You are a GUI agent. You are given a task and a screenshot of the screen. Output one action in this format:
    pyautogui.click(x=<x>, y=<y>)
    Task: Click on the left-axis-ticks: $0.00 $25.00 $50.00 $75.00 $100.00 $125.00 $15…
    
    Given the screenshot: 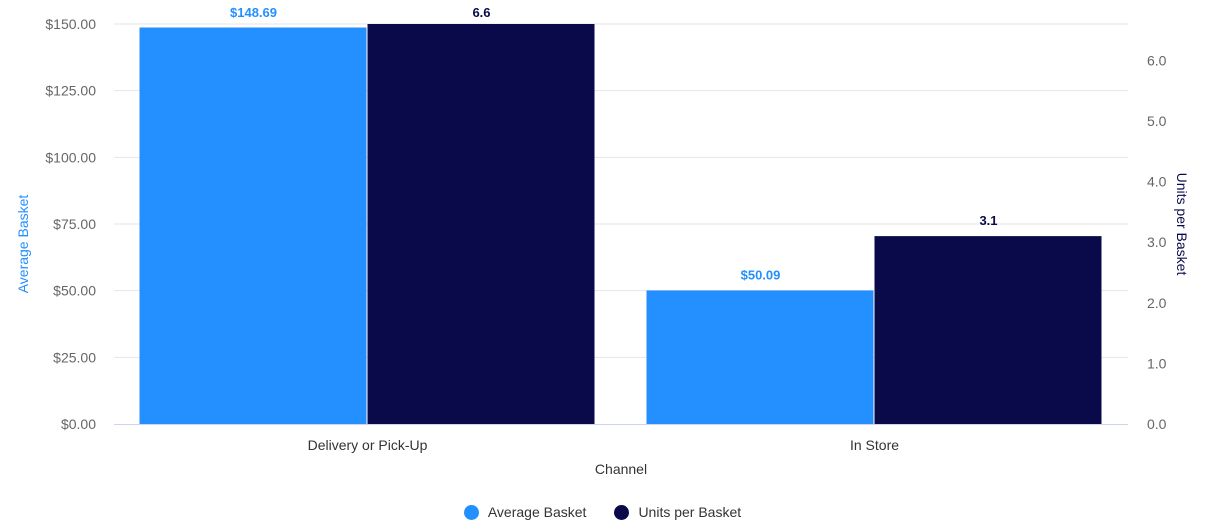 What is the action you would take?
    pyautogui.click(x=70, y=224)
    